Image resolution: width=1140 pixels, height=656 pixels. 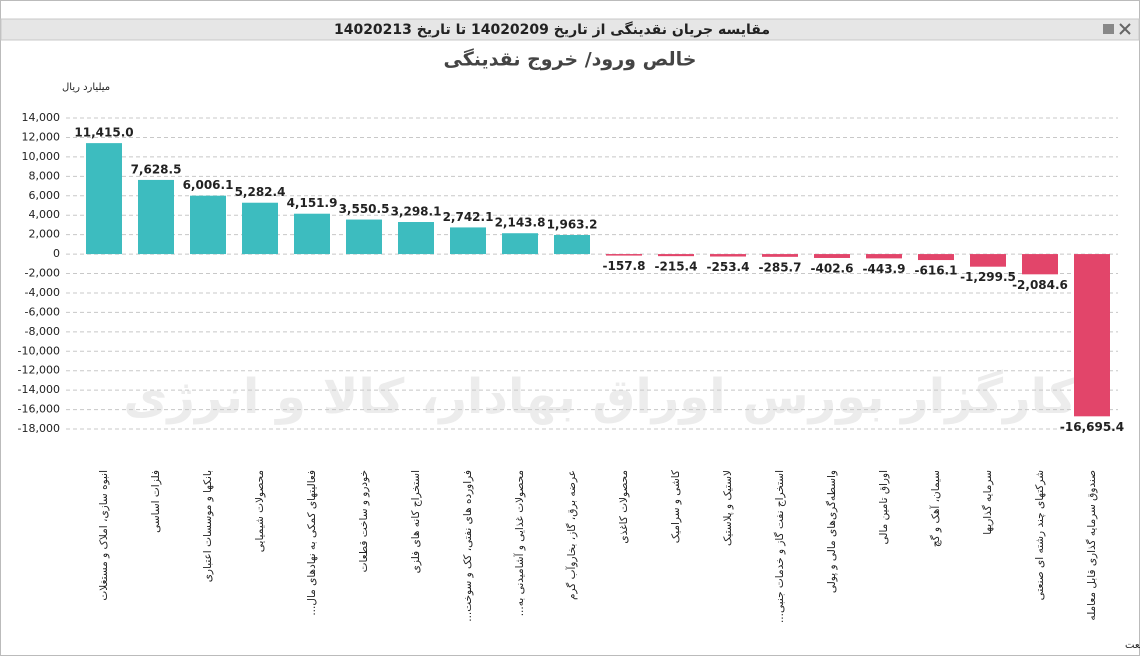 What do you see at coordinates (728, 267) in the screenshot?
I see `value-label: -253.4` at bounding box center [728, 267].